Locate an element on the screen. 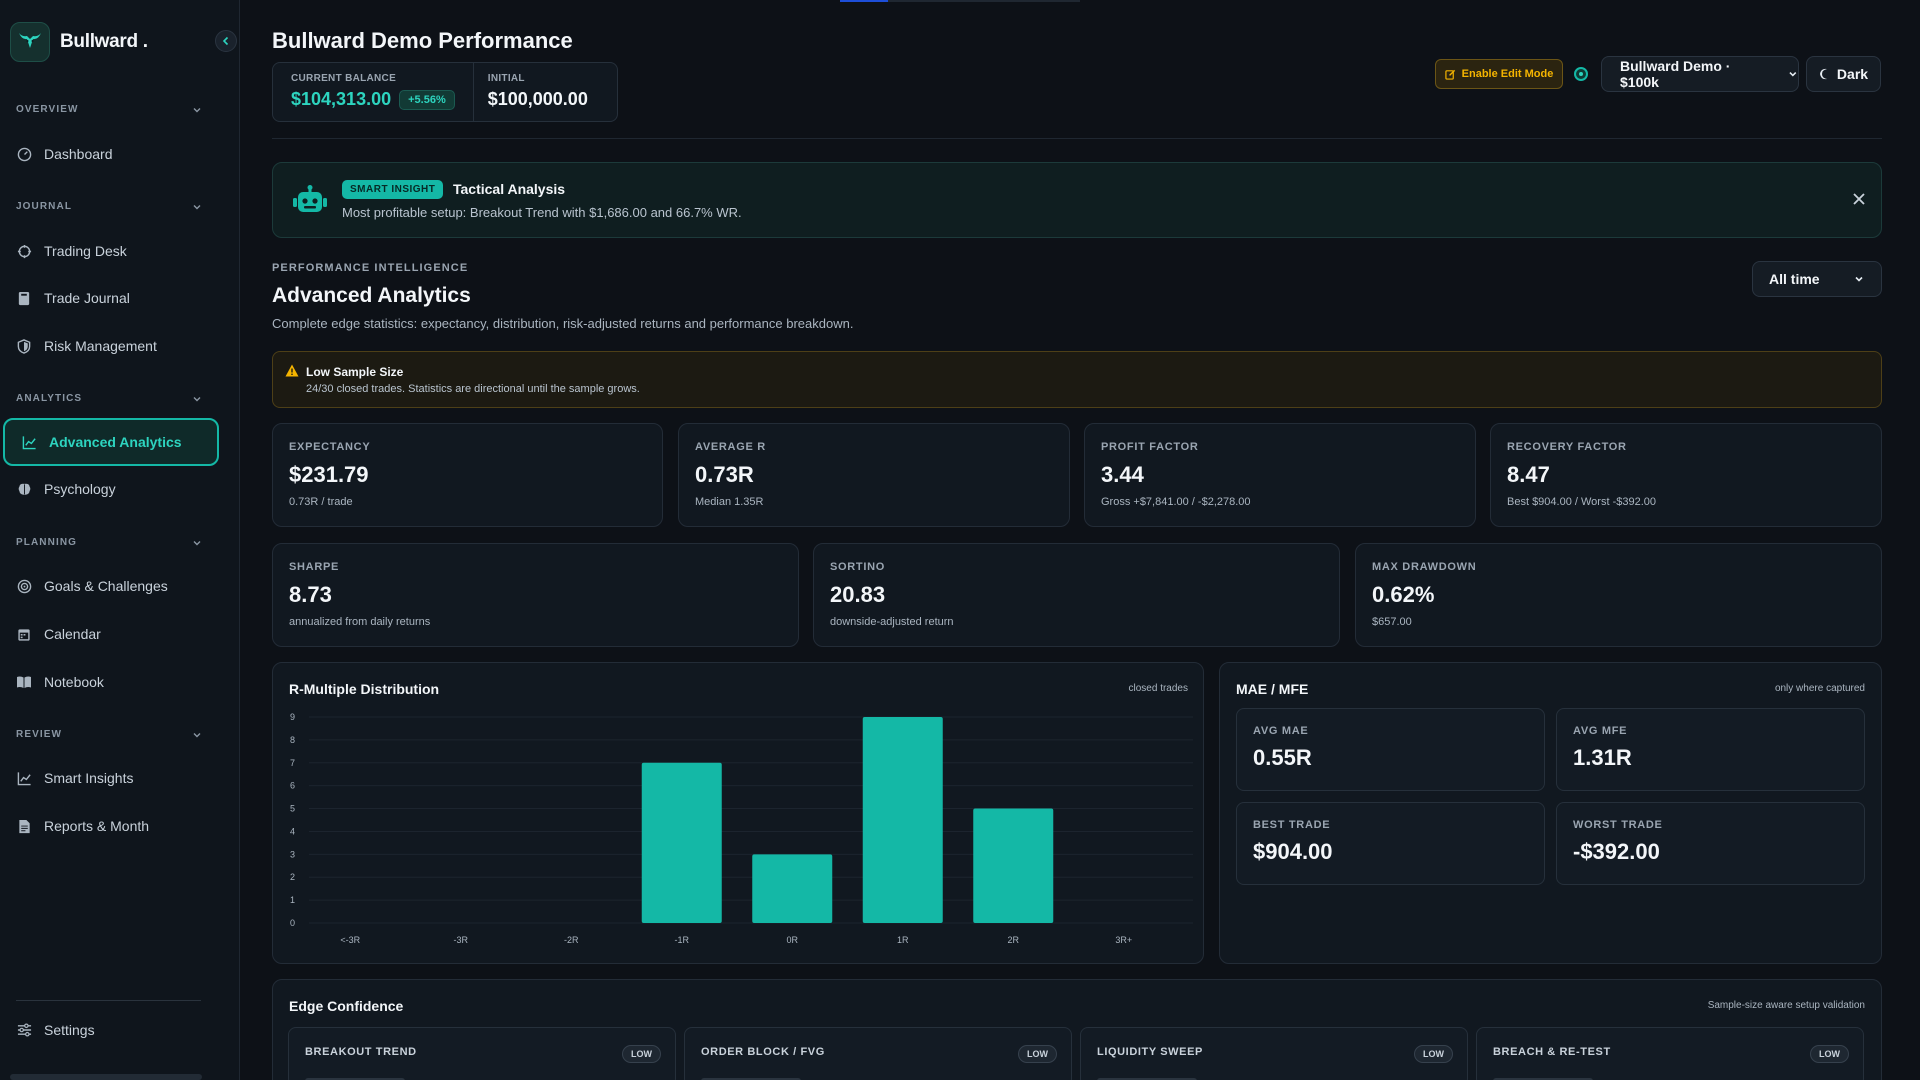  edge-confidence-title: Edge Confidence is located at coordinates (346, 1006).